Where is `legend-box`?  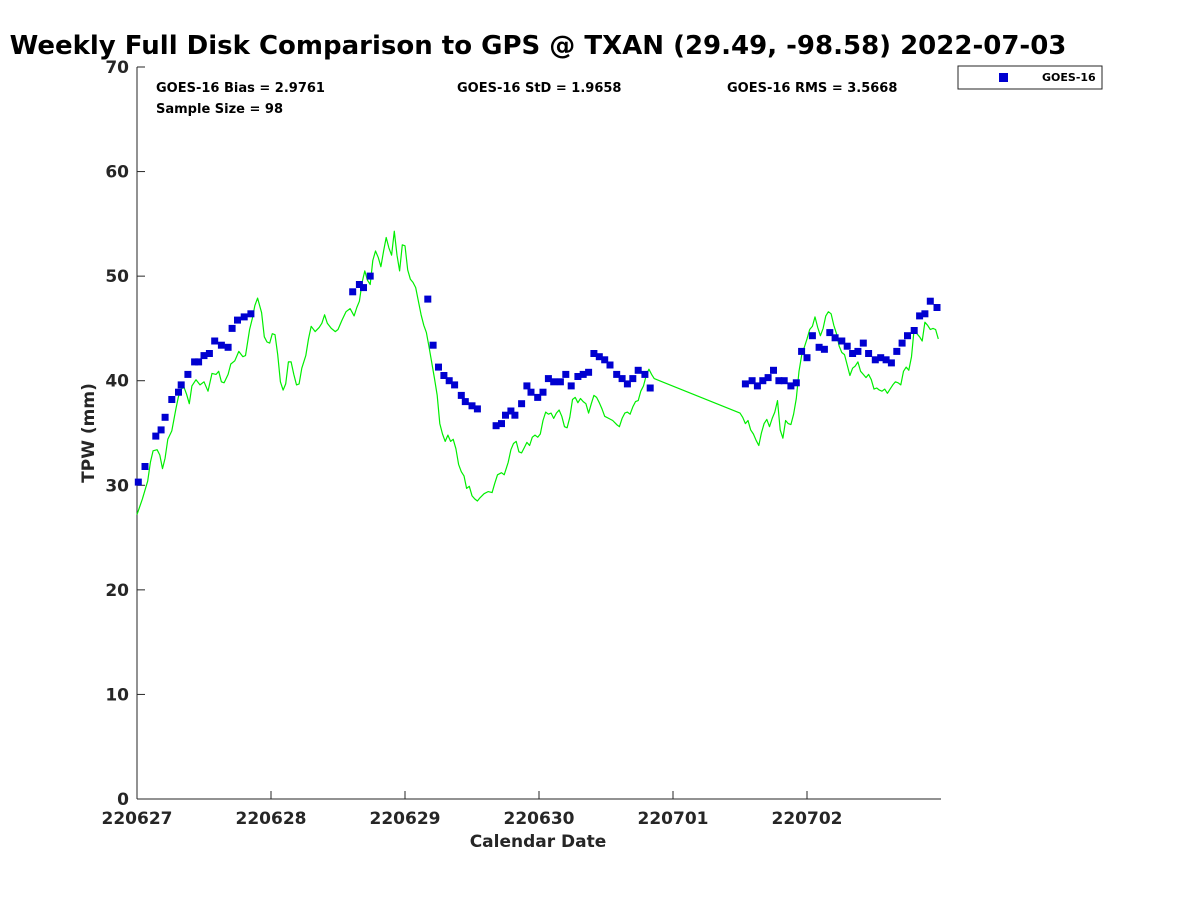
legend-box is located at coordinates (1030, 77).